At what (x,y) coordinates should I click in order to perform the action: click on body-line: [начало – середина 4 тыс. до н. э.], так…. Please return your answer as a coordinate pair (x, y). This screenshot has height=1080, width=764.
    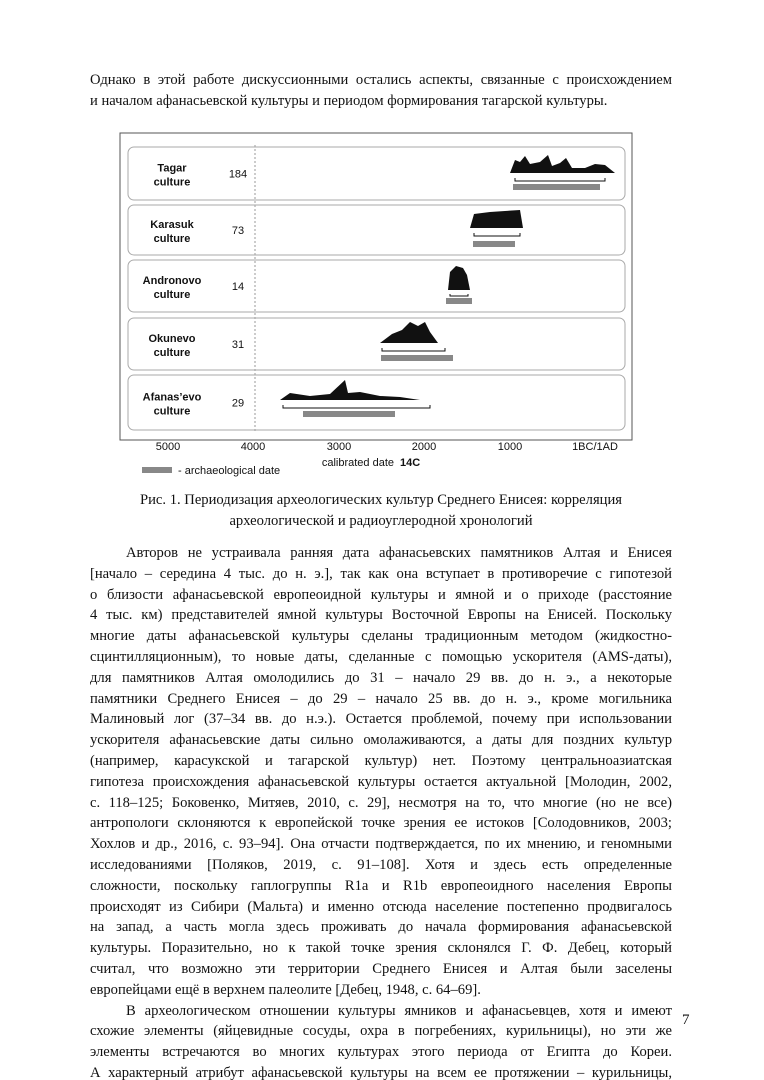
    Looking at the image, I should click on (381, 573).